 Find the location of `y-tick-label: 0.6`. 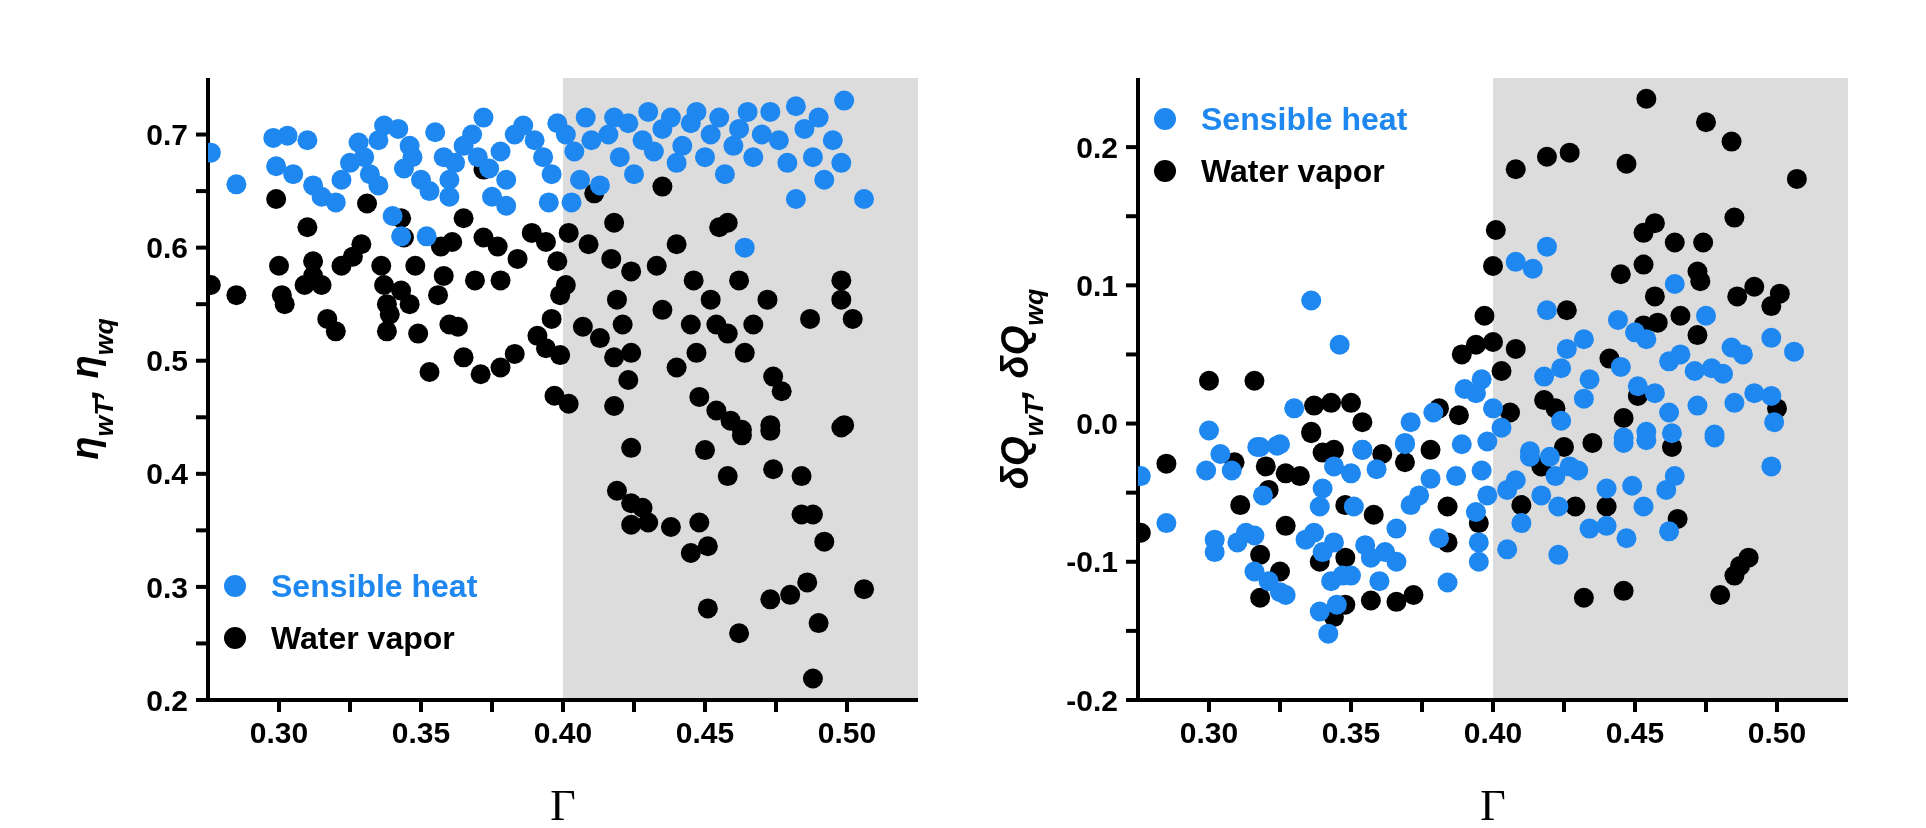

y-tick-label: 0.6 is located at coordinates (167, 248).